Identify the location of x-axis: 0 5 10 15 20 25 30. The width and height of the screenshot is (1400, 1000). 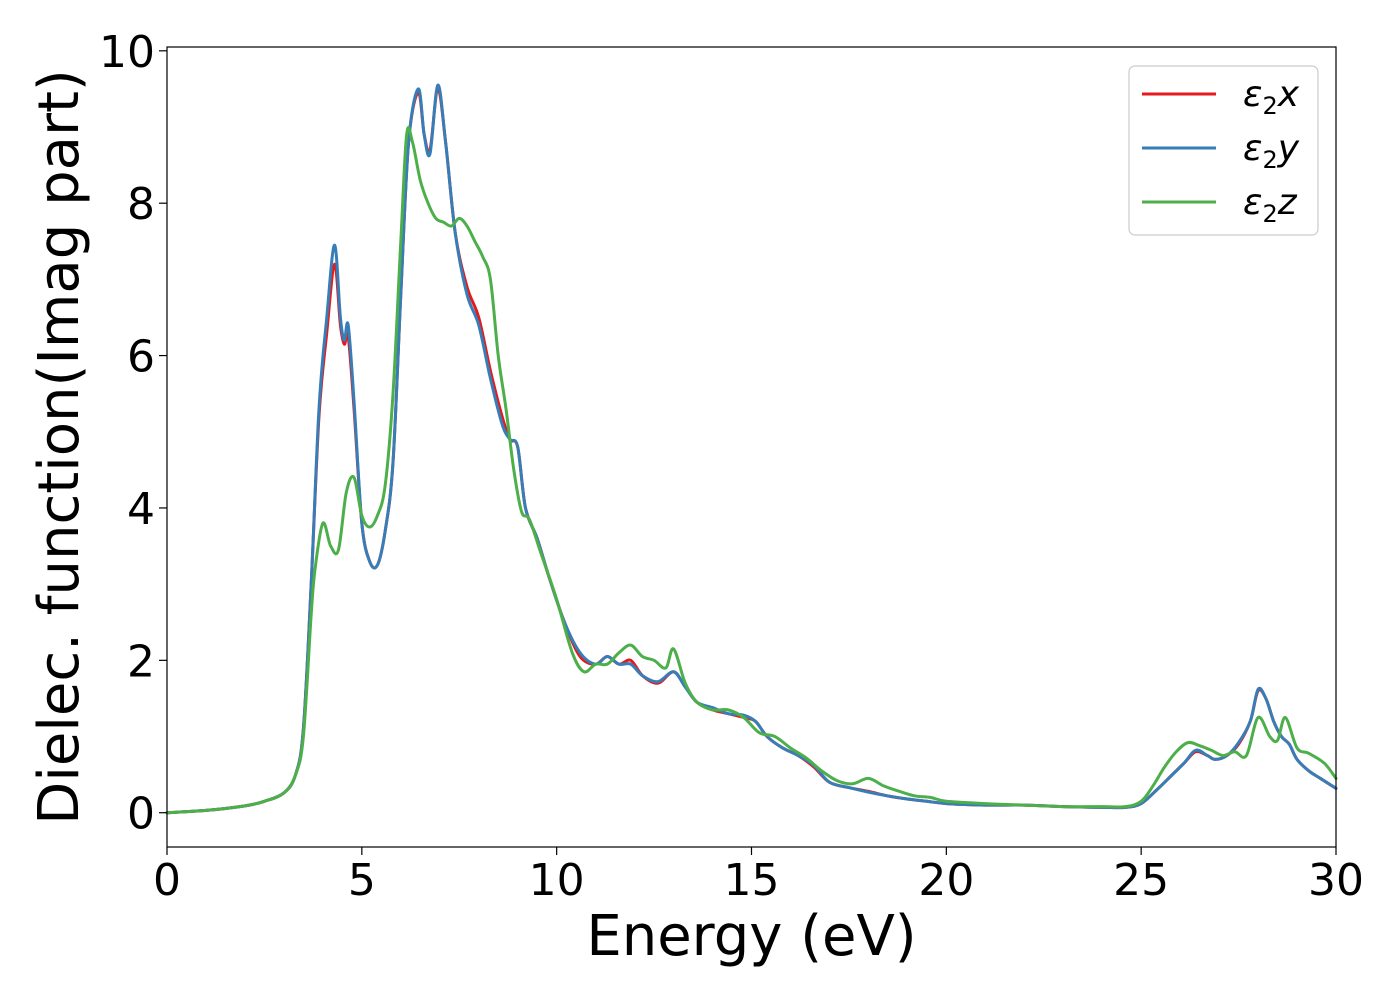
(758, 876).